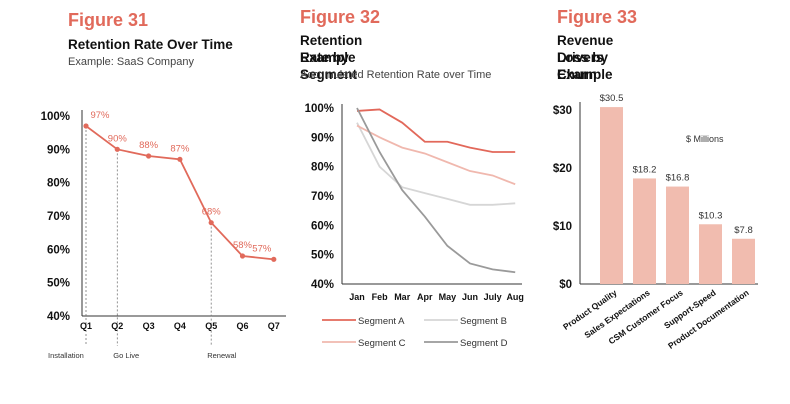 This screenshot has height=404, width=790. What do you see at coordinates (562, 169) in the screenshot?
I see `fig33-y-tick-label: $20` at bounding box center [562, 169].